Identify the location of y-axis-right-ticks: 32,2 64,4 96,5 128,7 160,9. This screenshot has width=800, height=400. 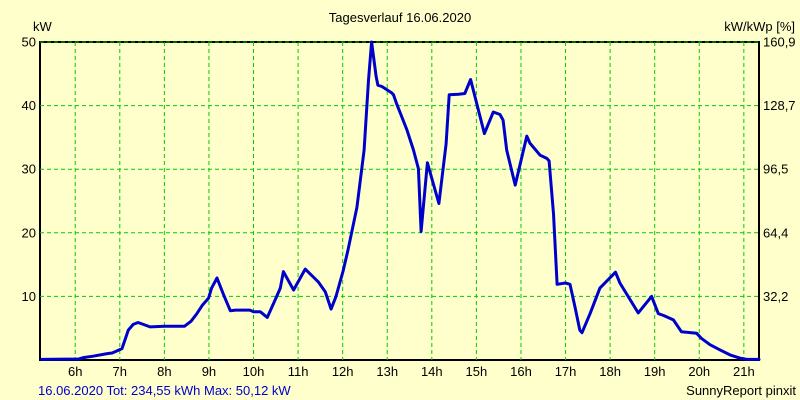
(779, 169).